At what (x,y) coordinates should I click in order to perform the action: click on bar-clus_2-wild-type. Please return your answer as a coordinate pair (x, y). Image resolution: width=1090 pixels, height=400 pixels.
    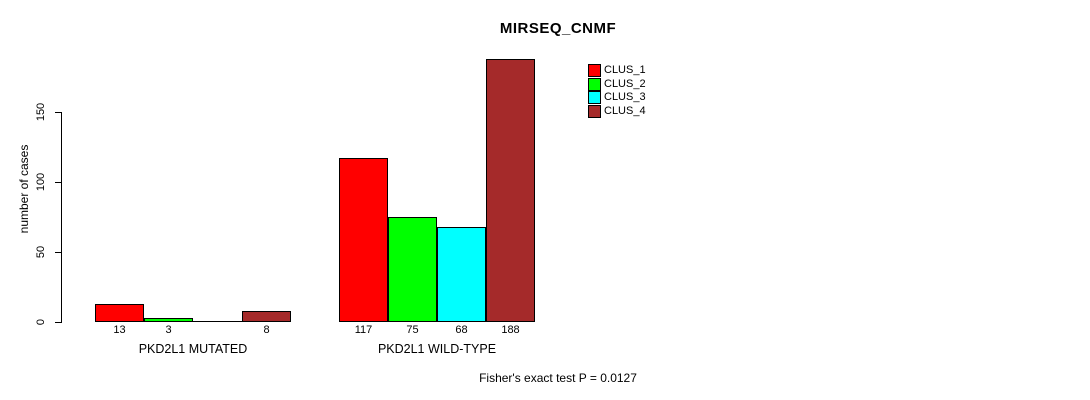
    Looking at the image, I should click on (412, 269).